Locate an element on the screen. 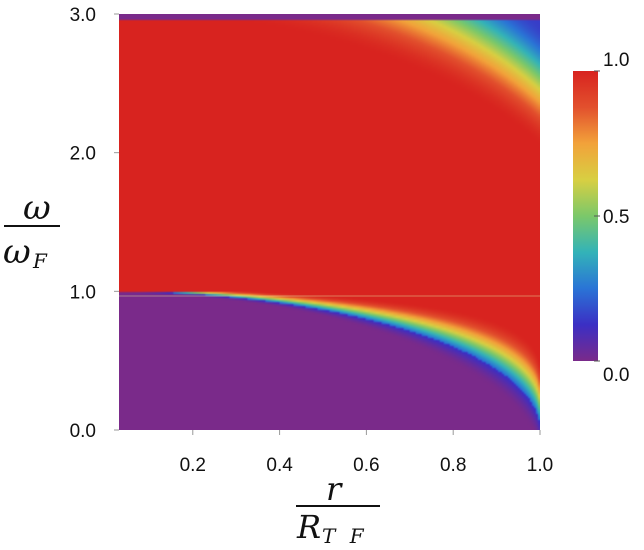  colorbar-tick-label: 1.0 is located at coordinates (616, 60).